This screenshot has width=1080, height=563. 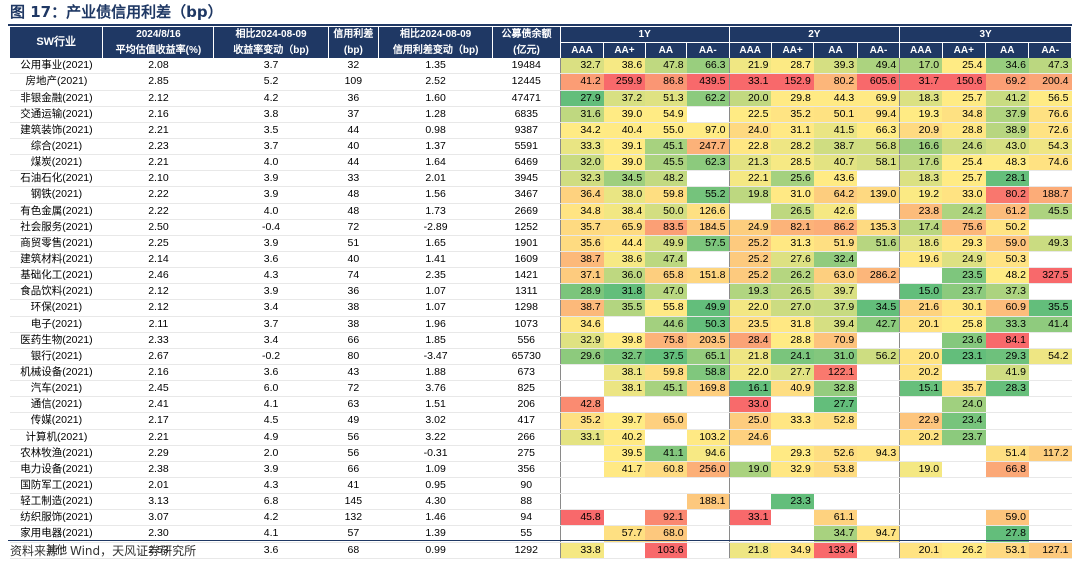 What do you see at coordinates (1007, 227) in the screenshot?
I see `spread-heat-cell: 50.2` at bounding box center [1007, 227].